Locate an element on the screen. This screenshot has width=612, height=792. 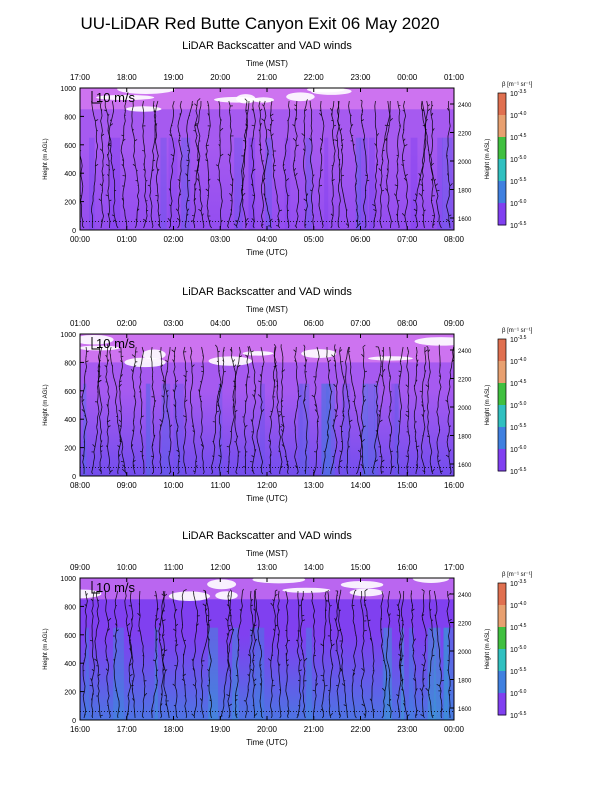
y-tick-label: 0 is located at coordinates (74, 721).